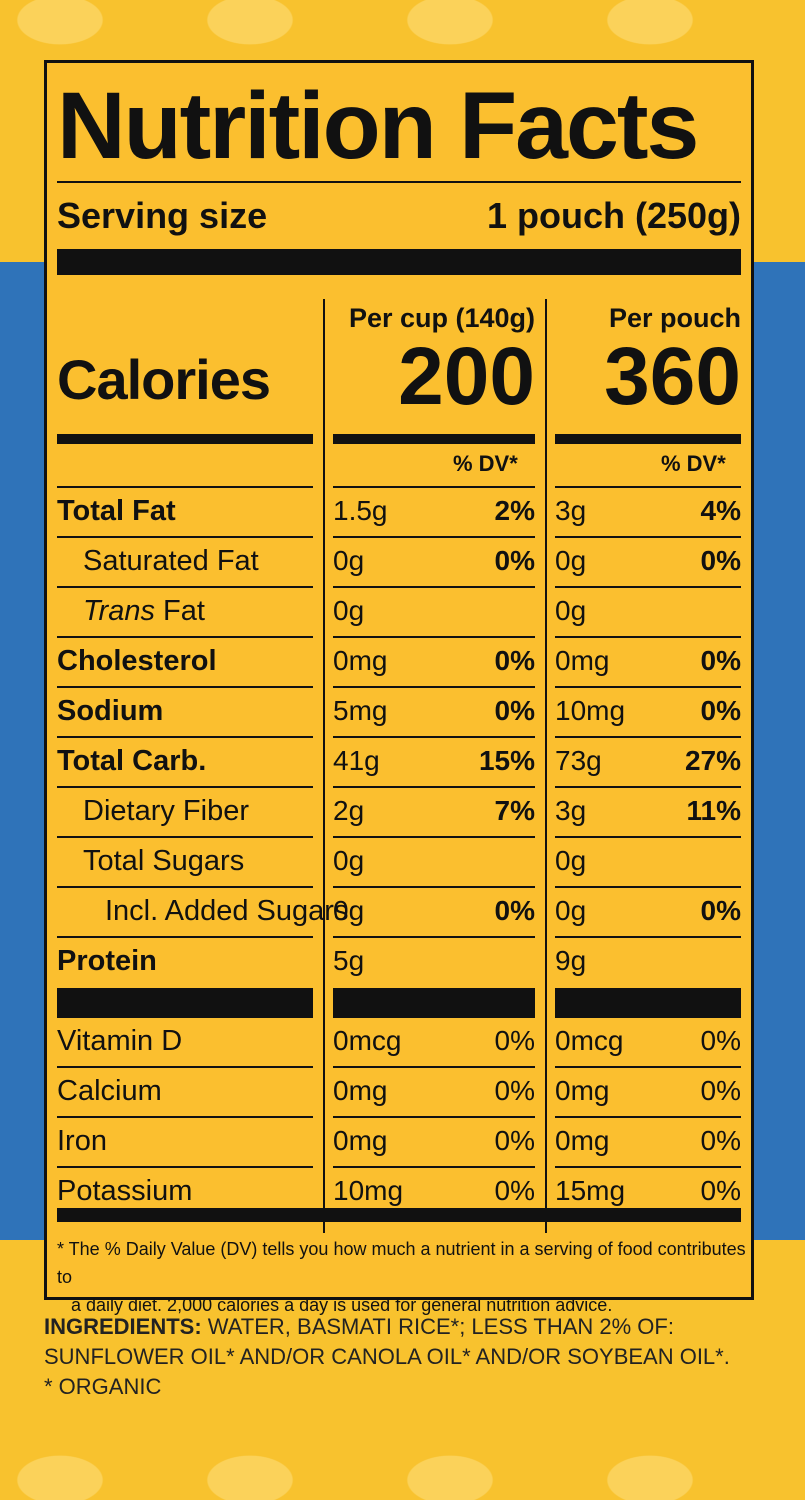 Image resolution: width=805 pixels, height=1500 pixels. Describe the element at coordinates (399, 963) in the screenshot. I see `nutrient-row: Protein 5g 9g` at that location.